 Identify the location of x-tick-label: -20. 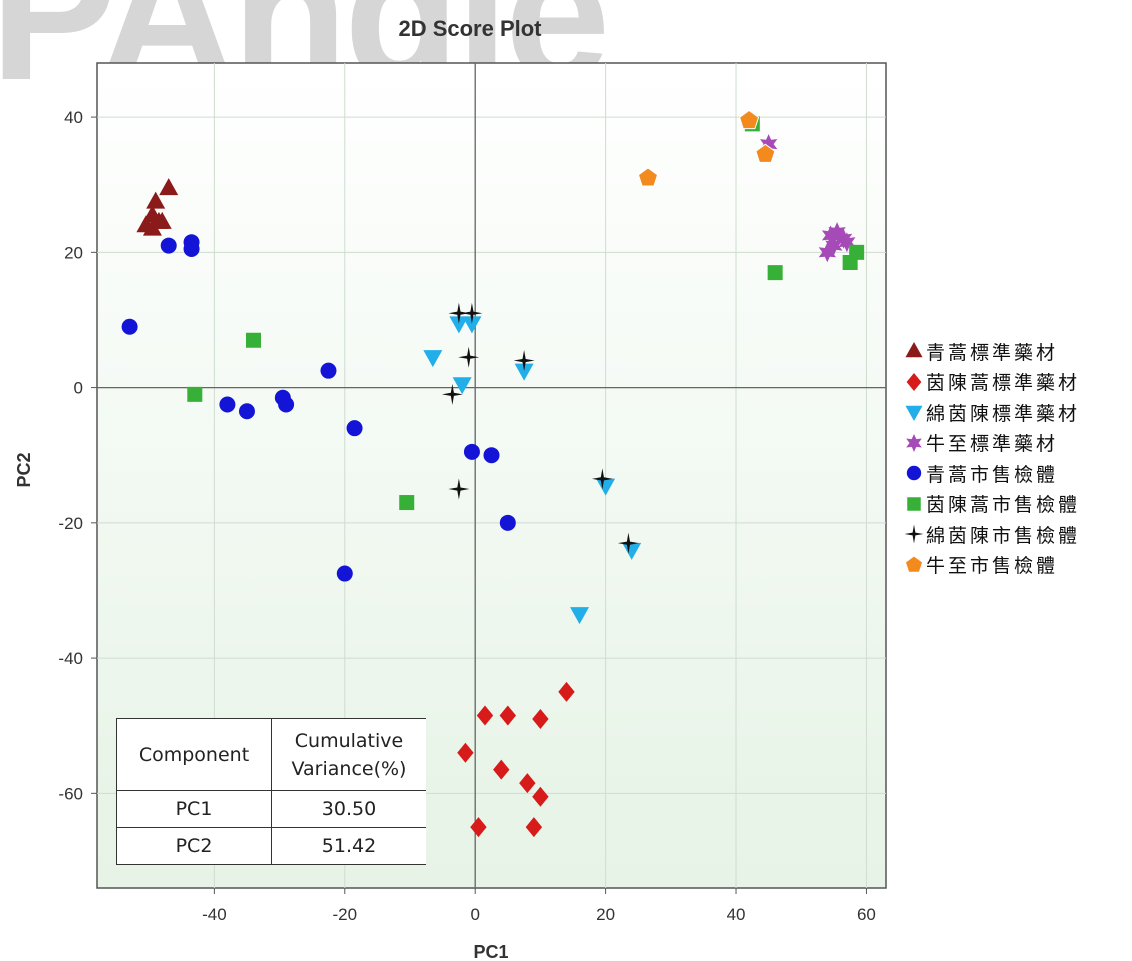
(344, 914).